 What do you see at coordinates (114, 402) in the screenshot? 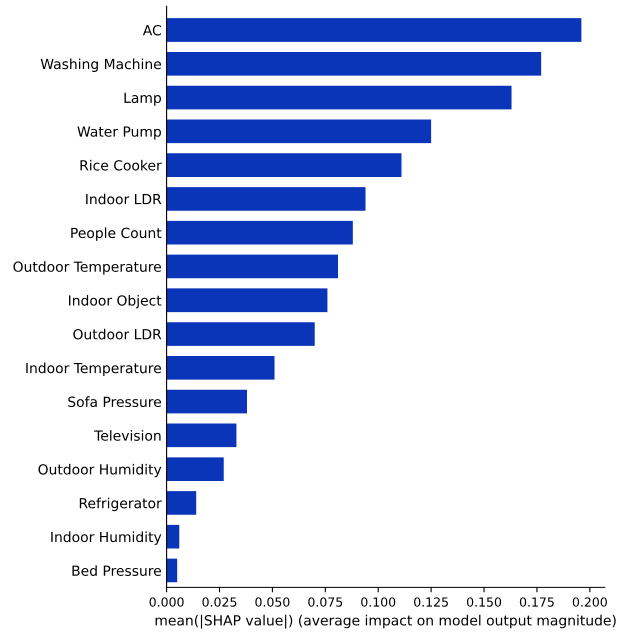
I see `y-tick-label: Sofa Pressure` at bounding box center [114, 402].